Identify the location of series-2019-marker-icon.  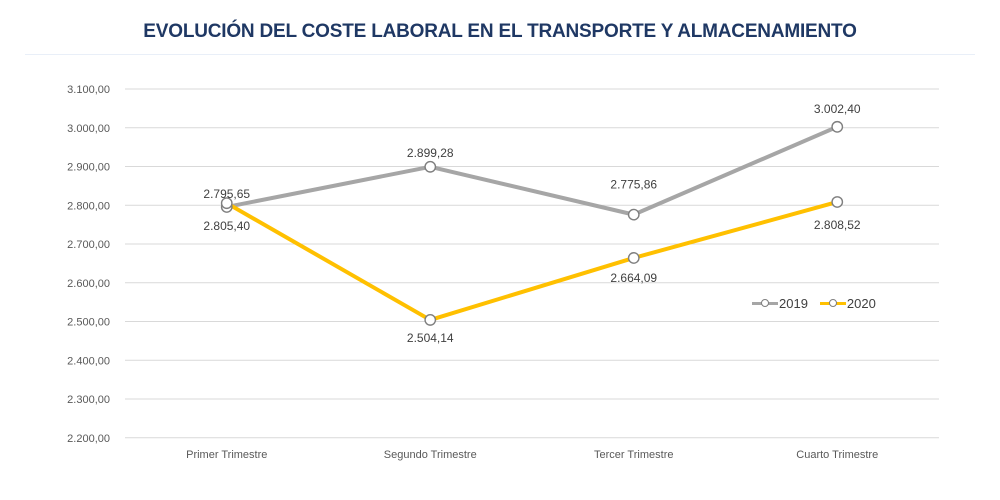
(765, 303).